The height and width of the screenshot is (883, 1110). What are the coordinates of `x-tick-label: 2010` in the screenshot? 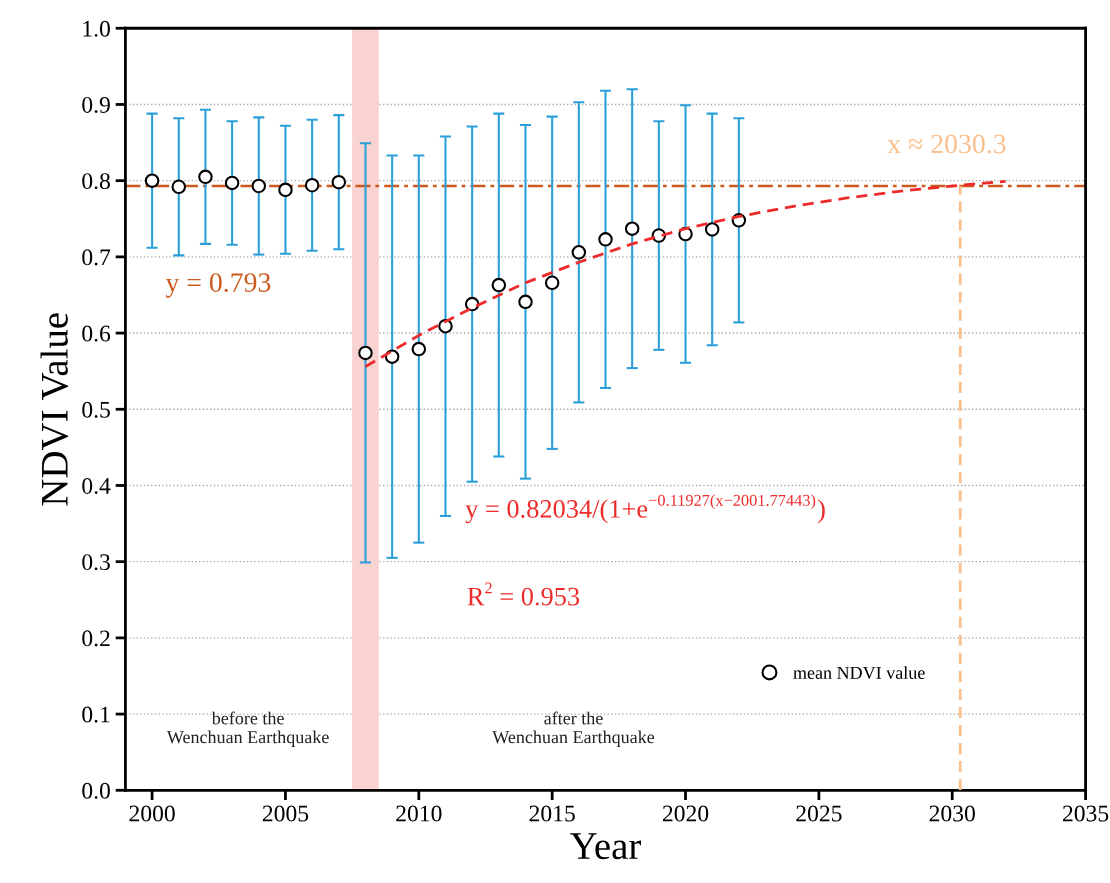 It's located at (419, 813).